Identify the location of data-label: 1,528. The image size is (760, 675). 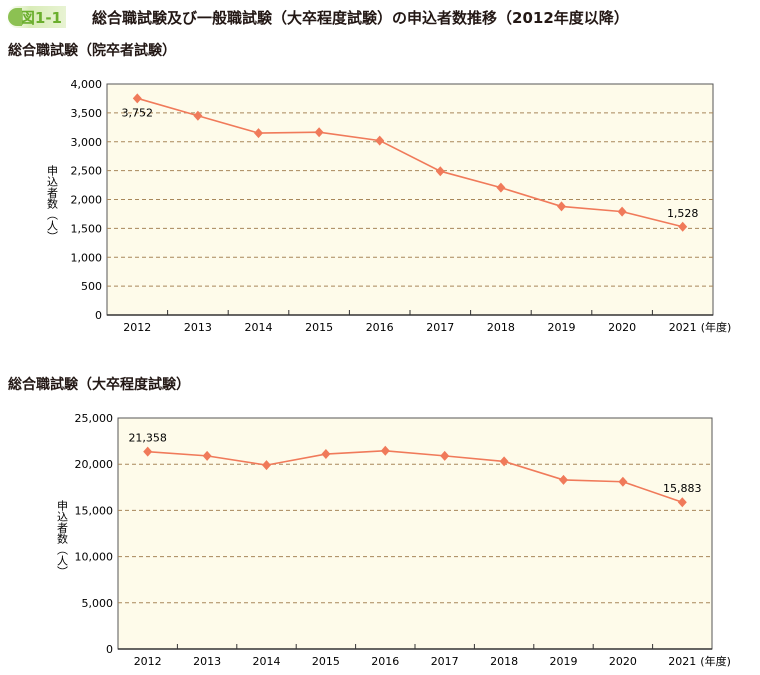
(683, 213).